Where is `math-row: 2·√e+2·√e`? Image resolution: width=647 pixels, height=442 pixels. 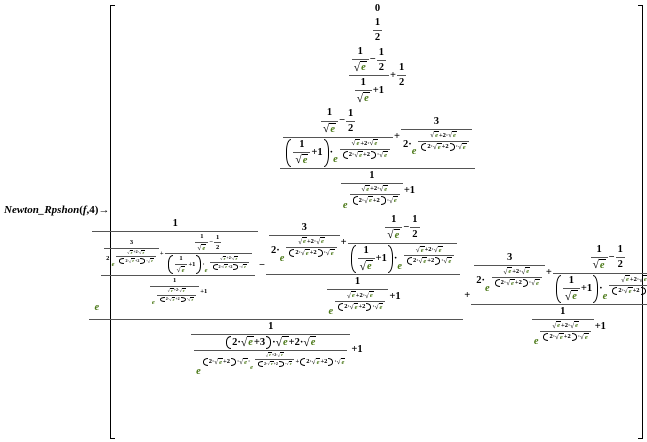 math-row: 2·√e+2·√e is located at coordinates (517, 283).